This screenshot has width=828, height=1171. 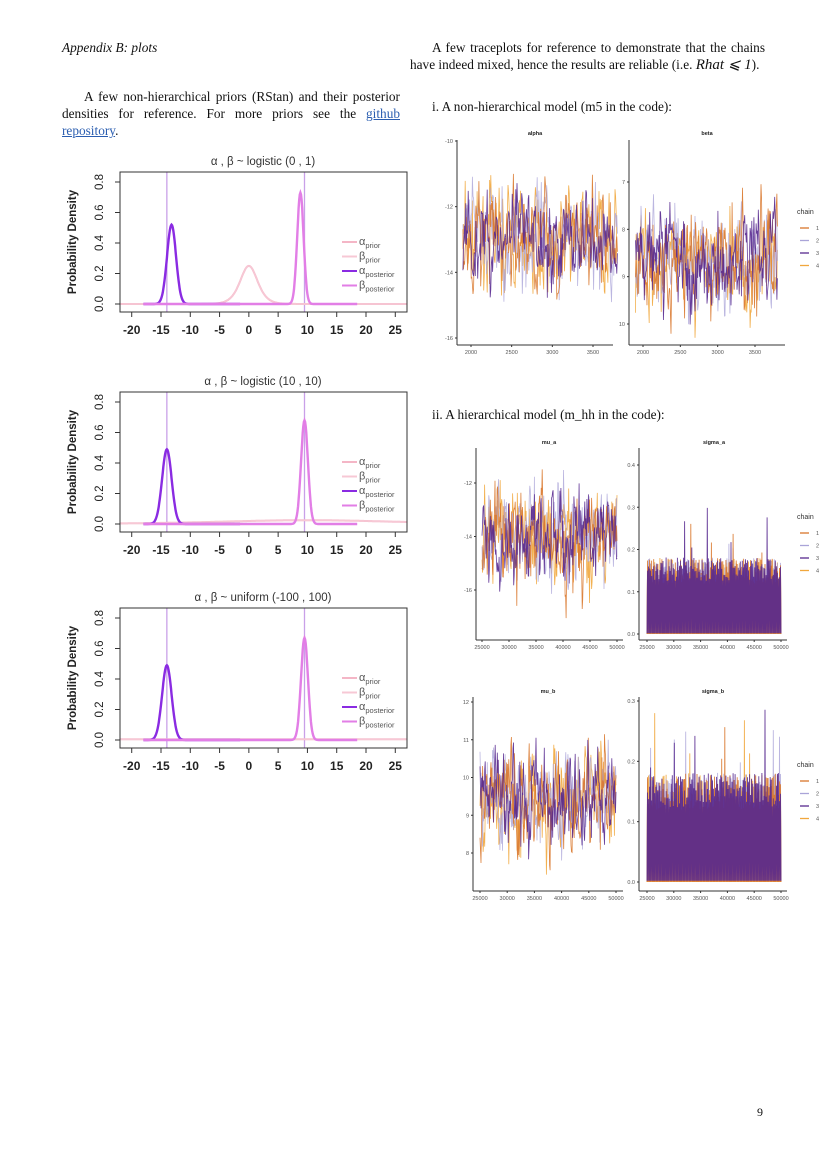 I want to click on github-repository-link: github repository, so click(x=231, y=122).